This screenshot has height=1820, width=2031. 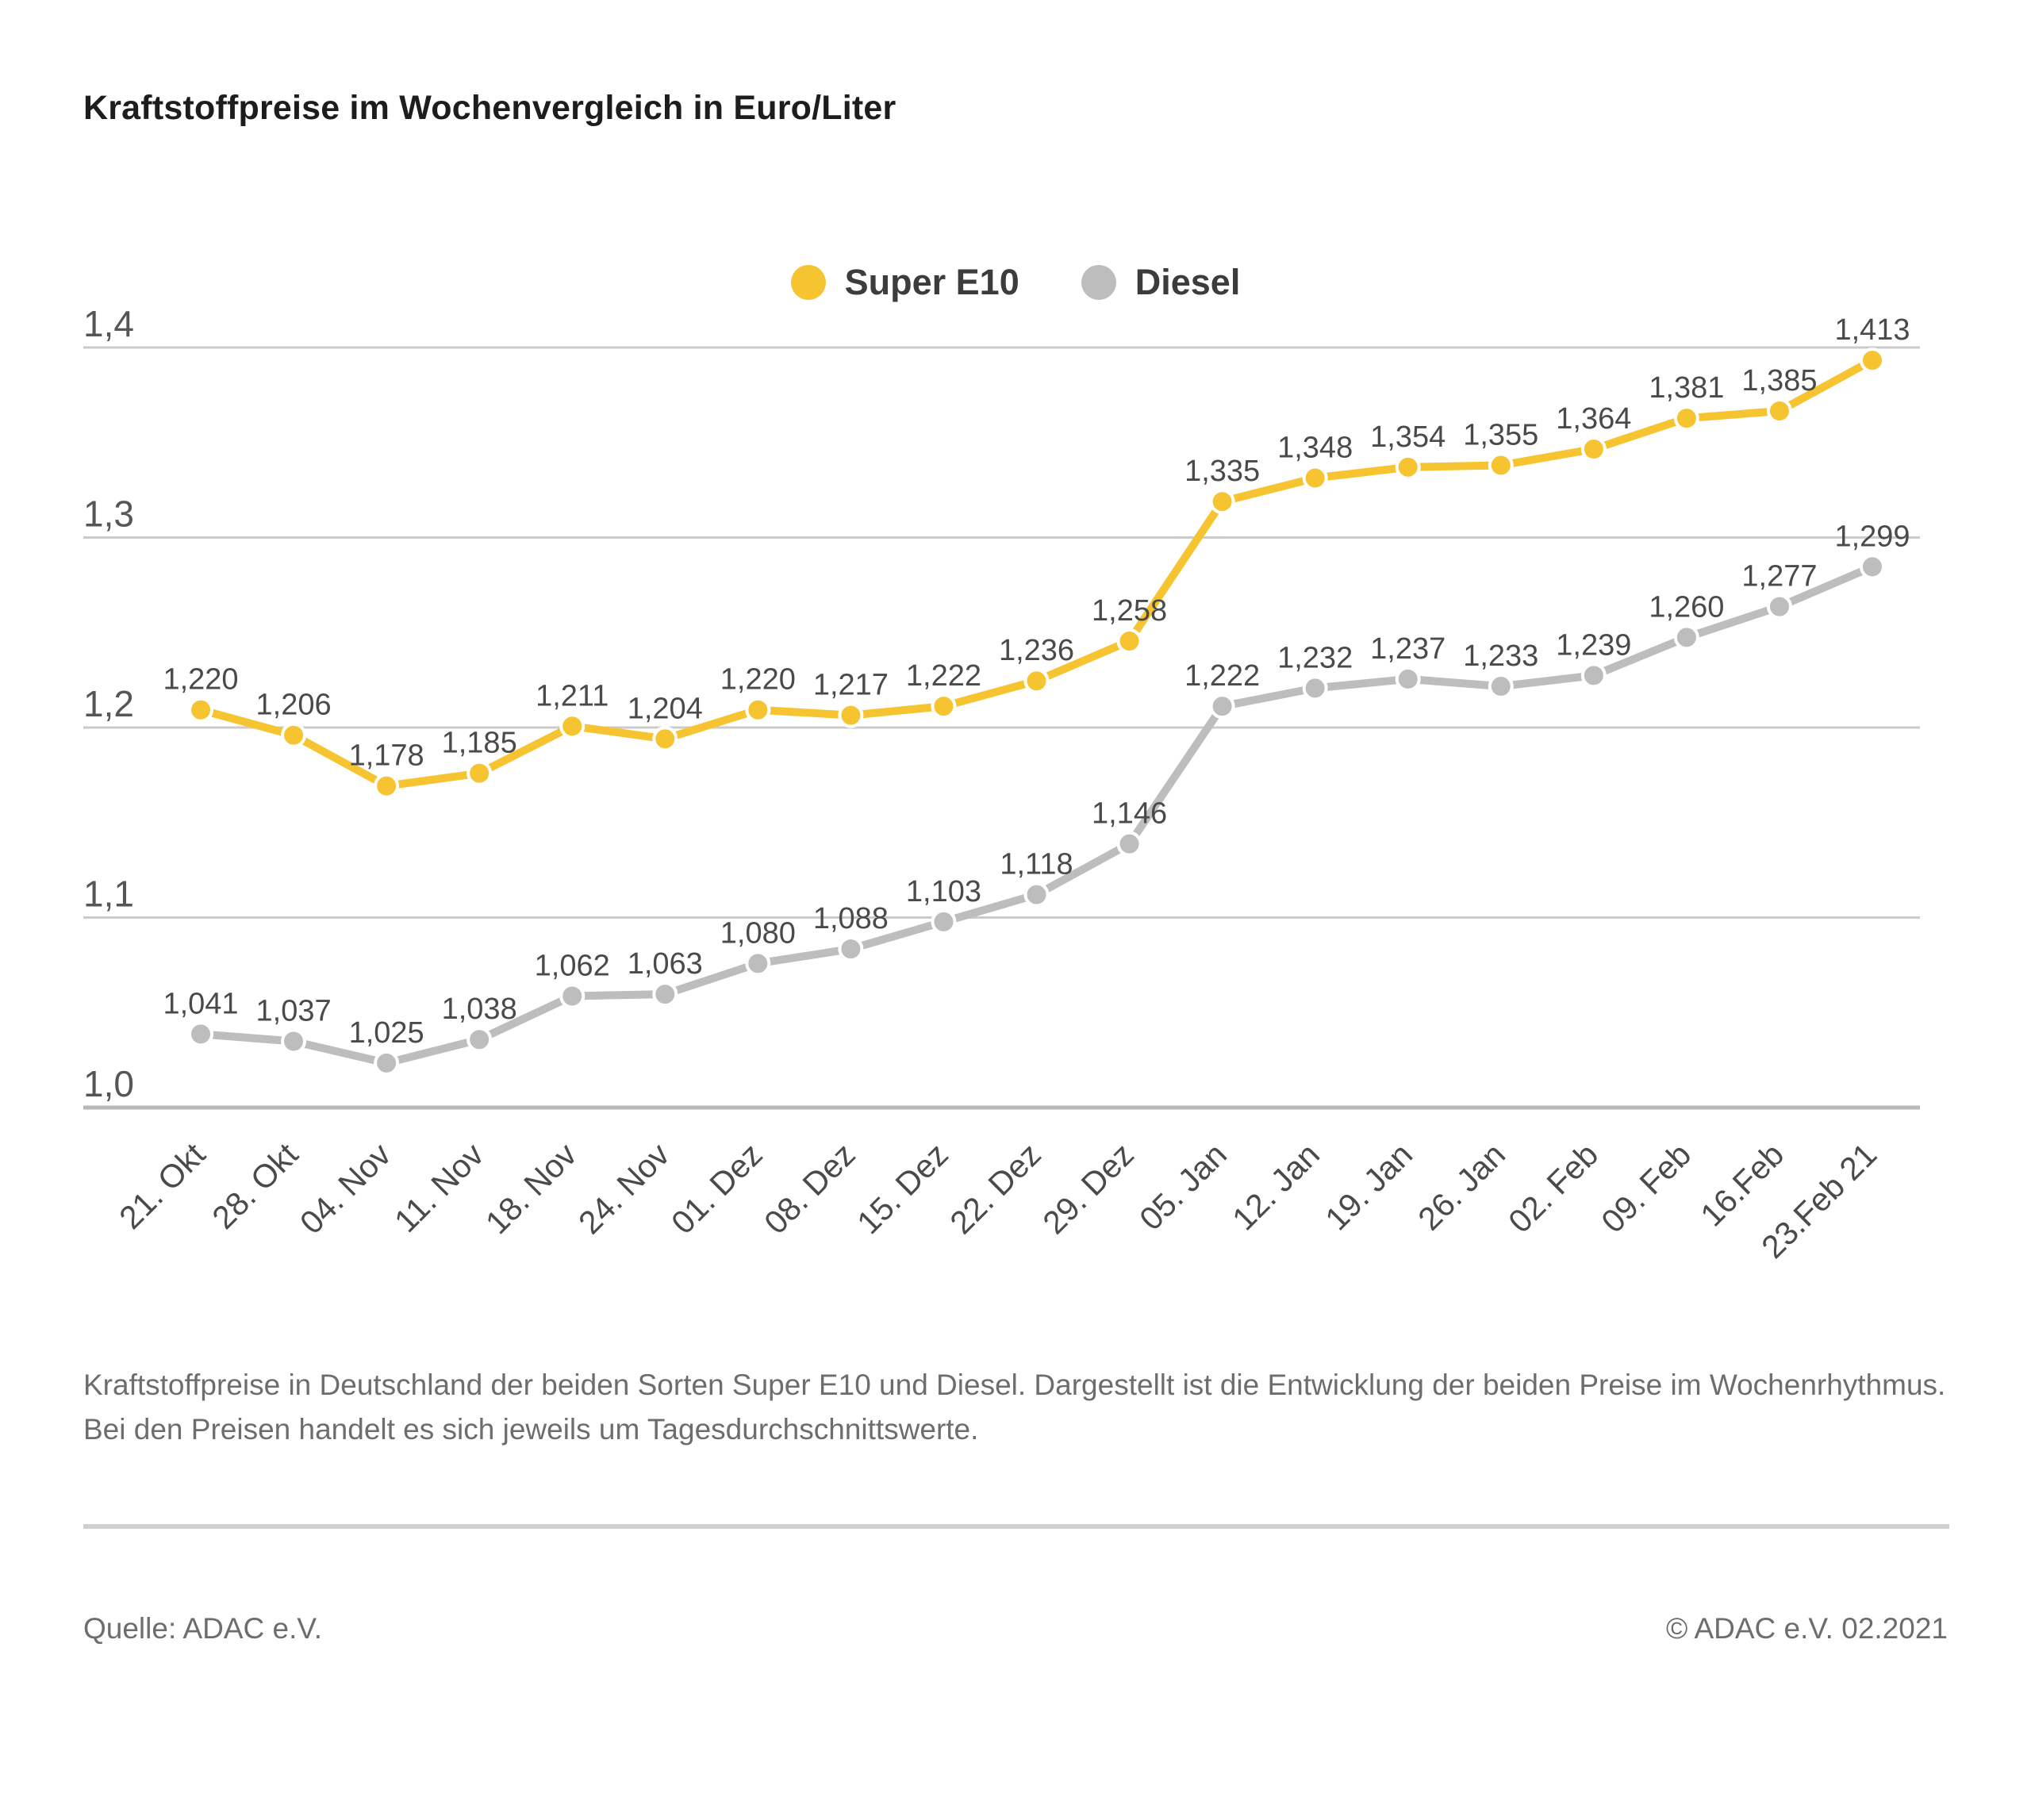 What do you see at coordinates (162, 1185) in the screenshot?
I see `x-tick-label: 21. Okt` at bounding box center [162, 1185].